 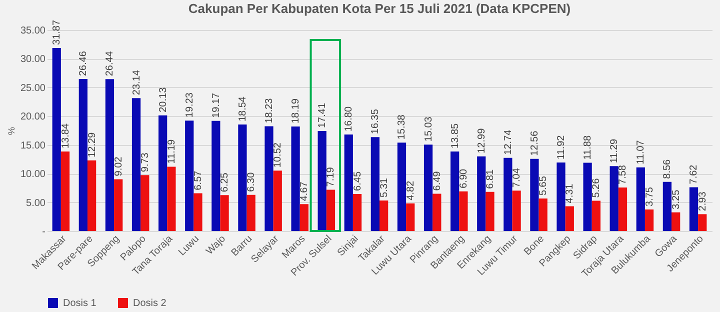 I want to click on data-label: 11.19, so click(x=172, y=151).